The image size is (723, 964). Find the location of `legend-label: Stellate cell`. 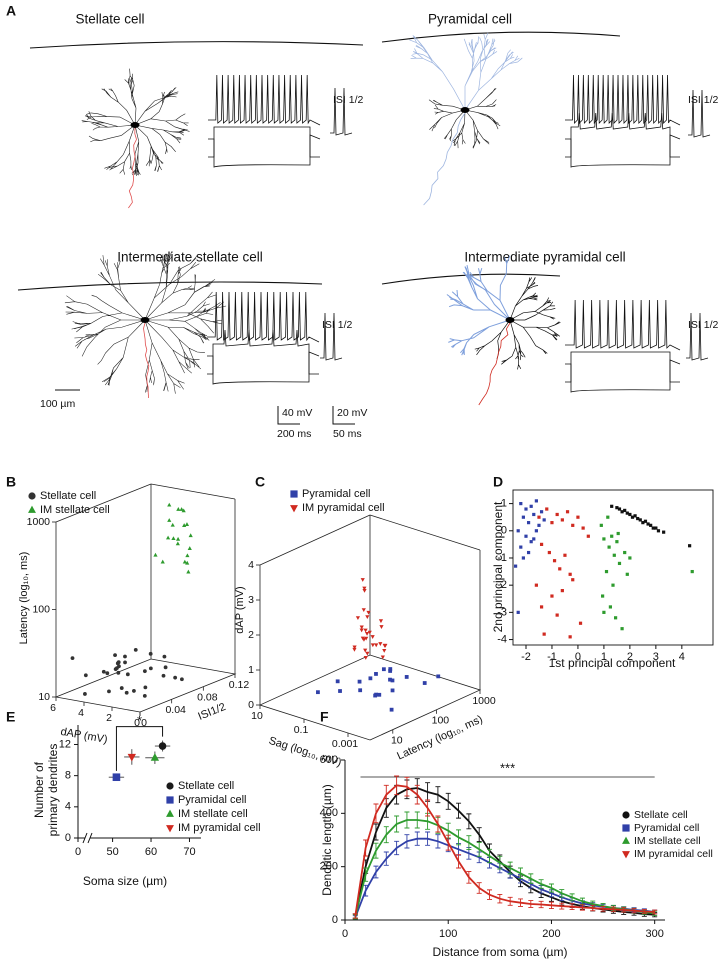

legend-label: Stellate cell is located at coordinates (68, 496).